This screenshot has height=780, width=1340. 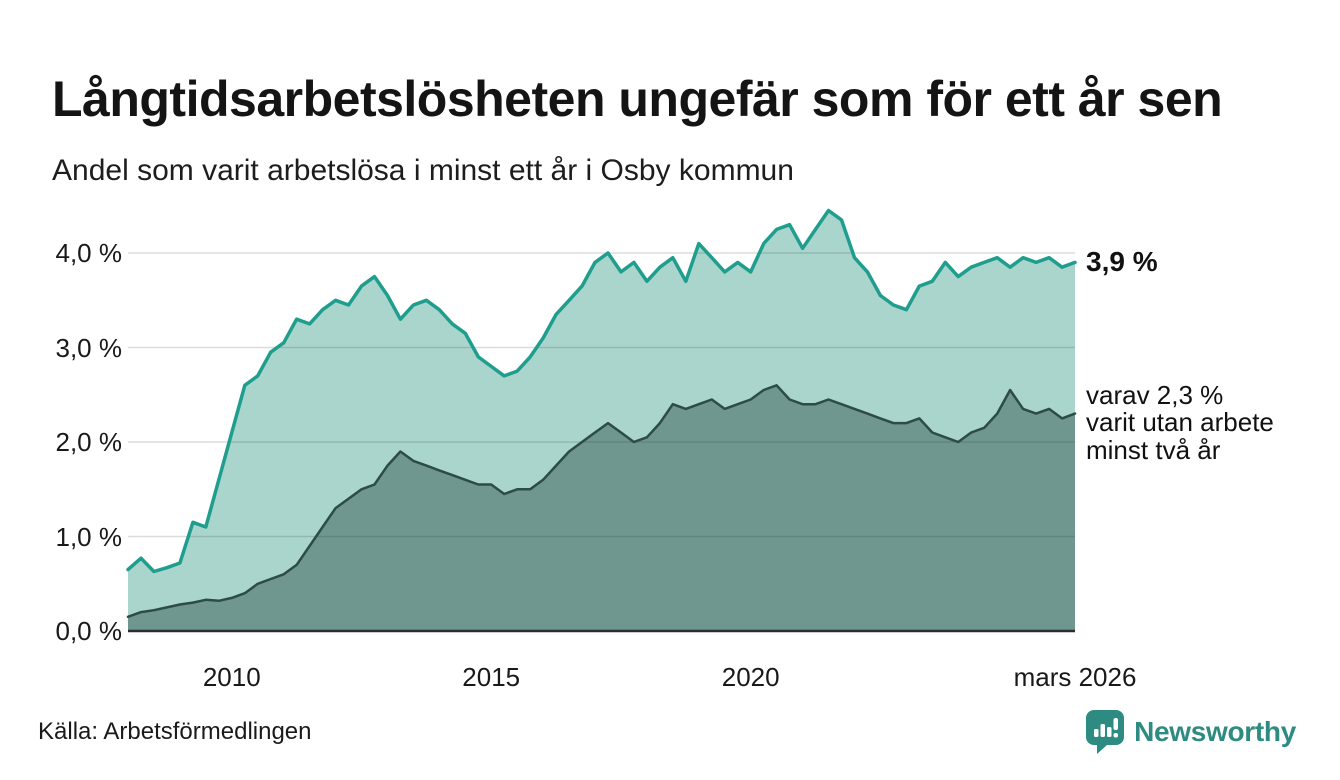 I want to click on subseries-annotation-line3: minst två år, so click(x=1153, y=449).